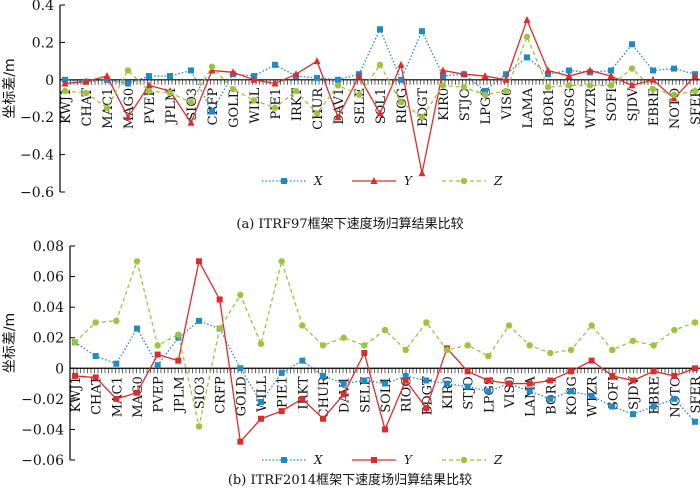  Describe the element at coordinates (66, 106) in the screenshot. I see `x-category-label: KWJ1` at that location.